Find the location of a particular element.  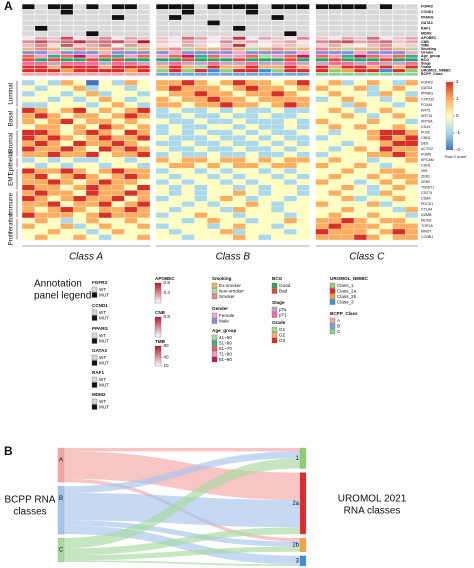

gene-label: ZEB1 is located at coordinates (425, 177).